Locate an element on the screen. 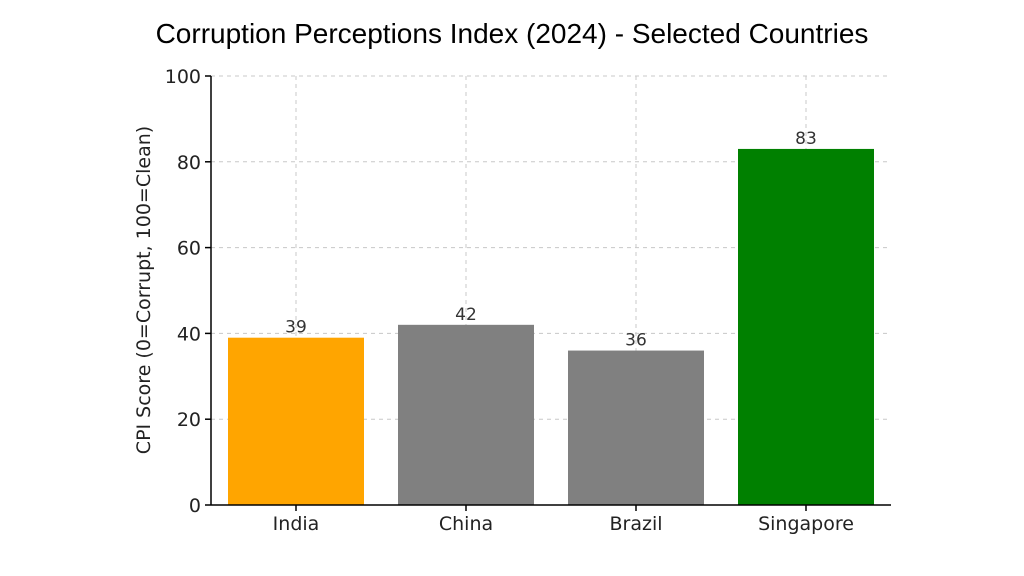 This screenshot has width=1024, height=576. bar-china is located at coordinates (466, 414).